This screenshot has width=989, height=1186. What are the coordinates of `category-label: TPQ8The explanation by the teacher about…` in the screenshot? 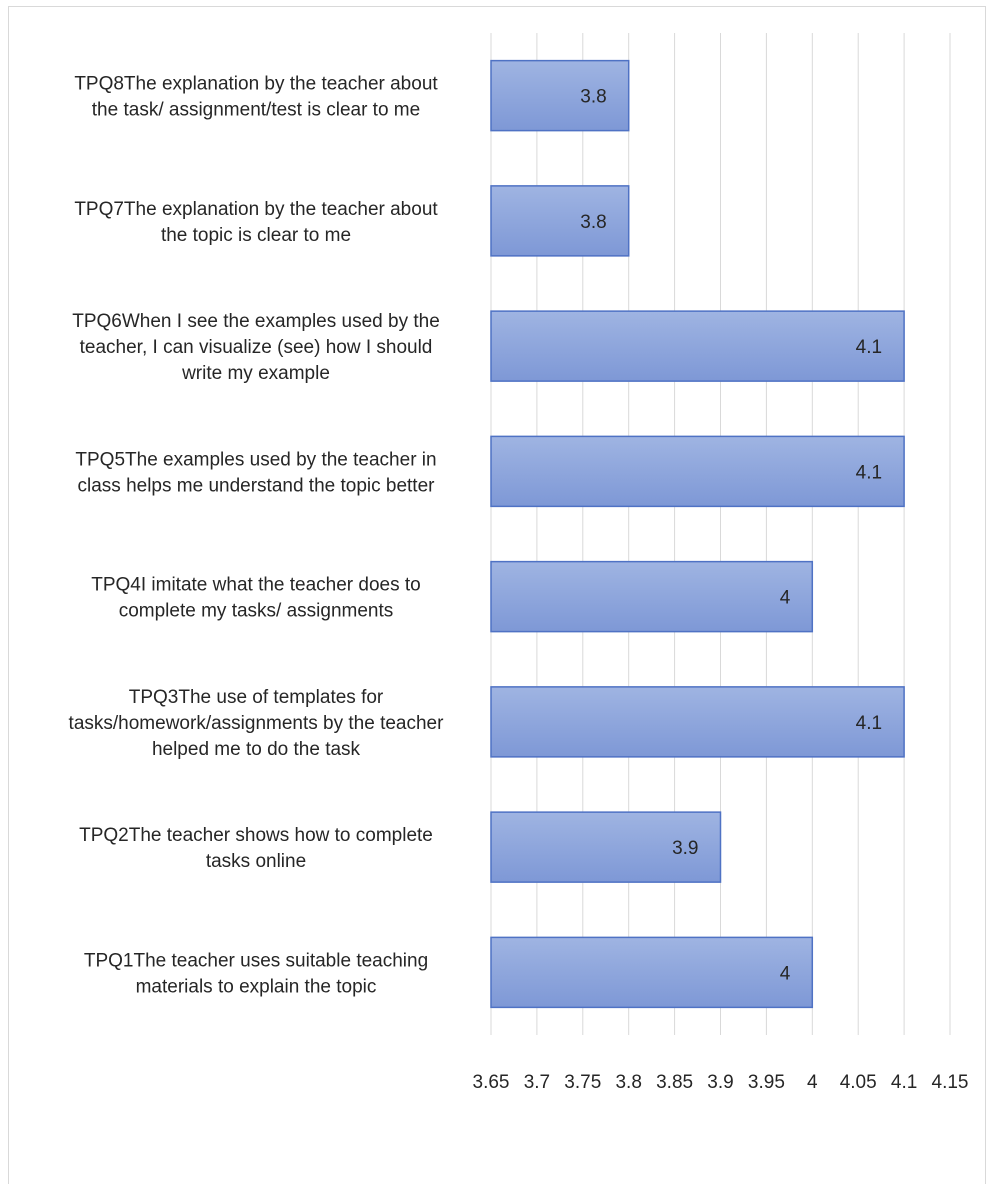 It's located at (256, 97).